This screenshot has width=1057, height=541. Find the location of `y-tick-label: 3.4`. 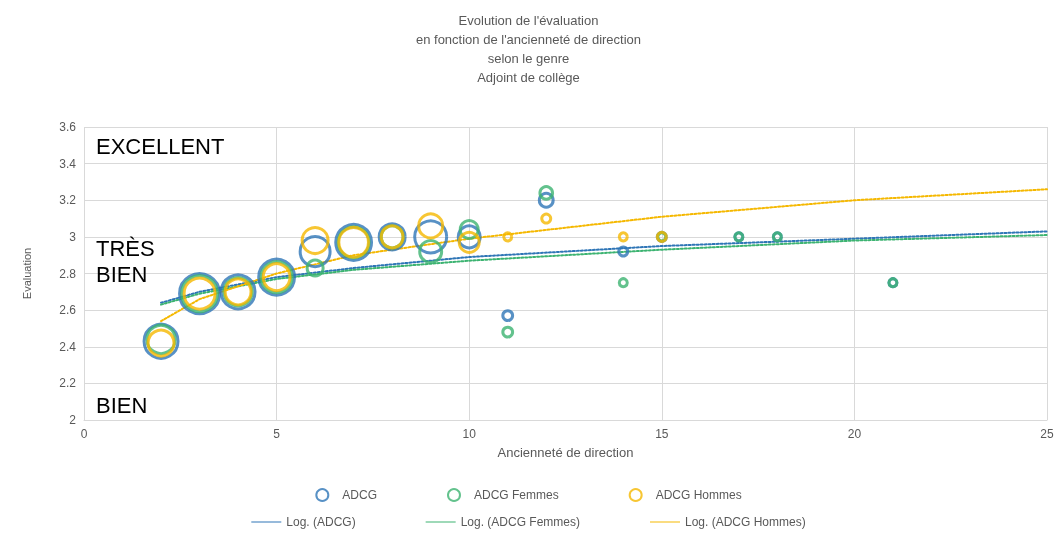

y-tick-label: 3.4 is located at coordinates (68, 163).